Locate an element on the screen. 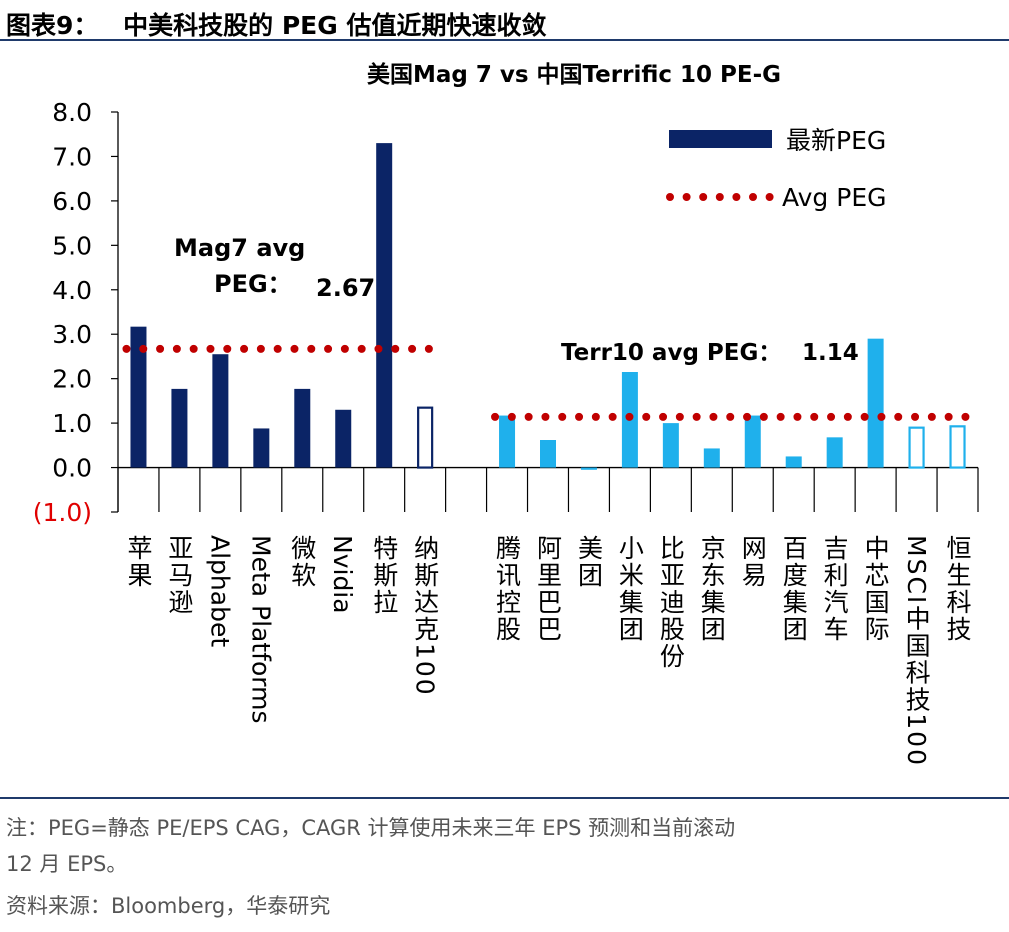 This screenshot has width=1009, height=932. category-label: 纳斯达克100 is located at coordinates (425, 616).